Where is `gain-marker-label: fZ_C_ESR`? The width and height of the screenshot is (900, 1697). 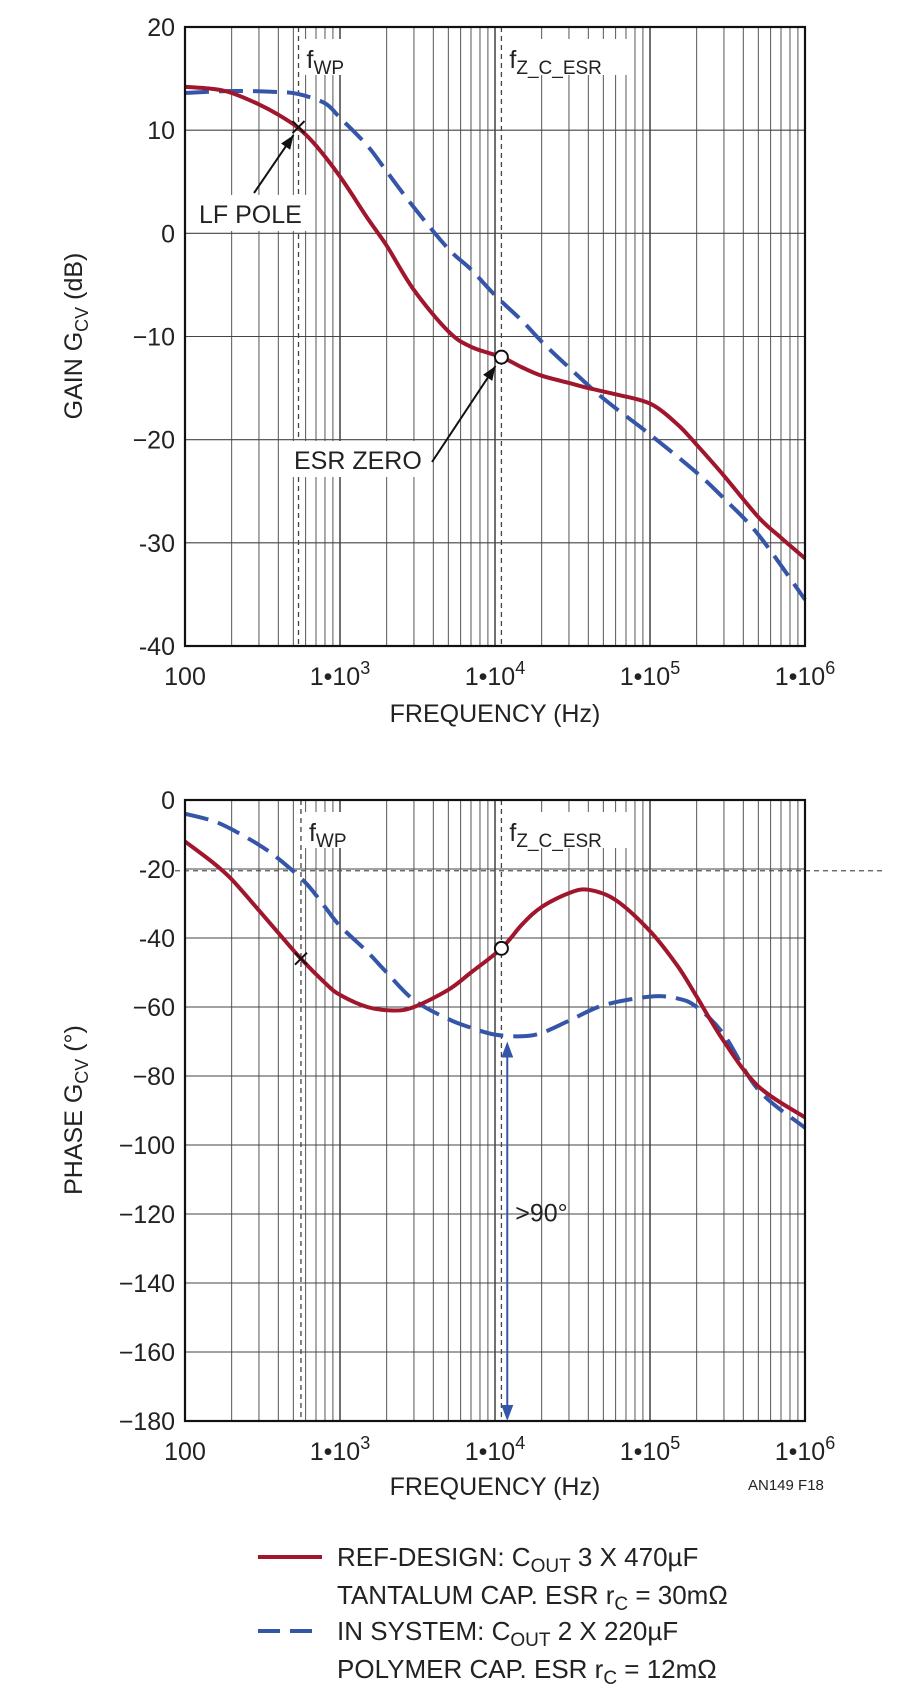
gain-marker-label: fZ_C_ESR is located at coordinates (555, 62).